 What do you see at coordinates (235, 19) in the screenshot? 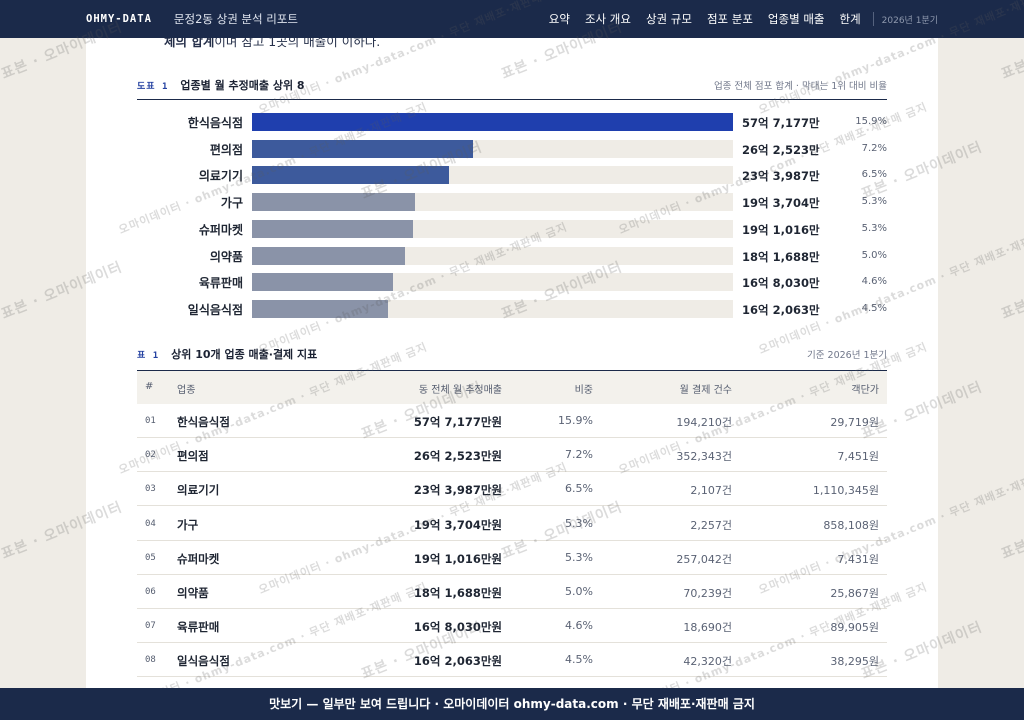
I see `document-title: 문정2동 상권 분석 리포트` at bounding box center [235, 19].